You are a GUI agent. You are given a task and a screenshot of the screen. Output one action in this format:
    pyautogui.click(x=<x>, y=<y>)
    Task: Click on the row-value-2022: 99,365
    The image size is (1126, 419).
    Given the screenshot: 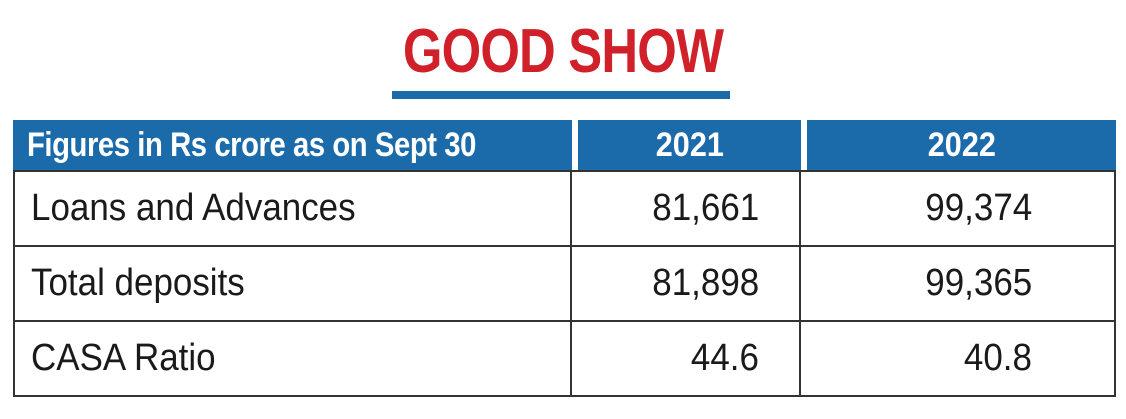 What is the action you would take?
    pyautogui.click(x=958, y=284)
    